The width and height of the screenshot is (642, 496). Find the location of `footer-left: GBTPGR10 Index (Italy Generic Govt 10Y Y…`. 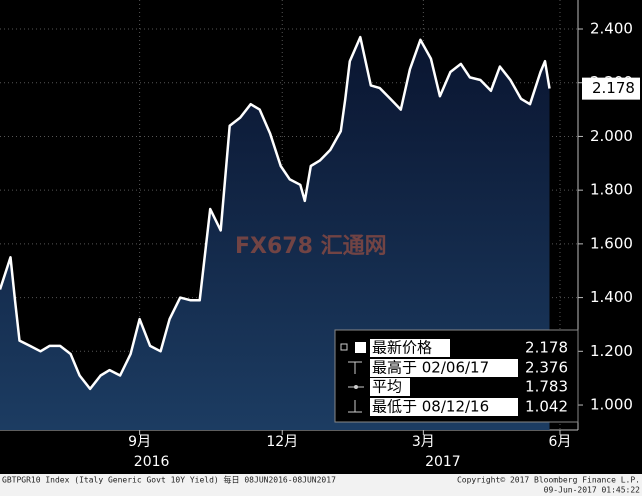

footer-left: GBTPGR10 Index (Italy Generic Govt 10Y Y… is located at coordinates (169, 480).